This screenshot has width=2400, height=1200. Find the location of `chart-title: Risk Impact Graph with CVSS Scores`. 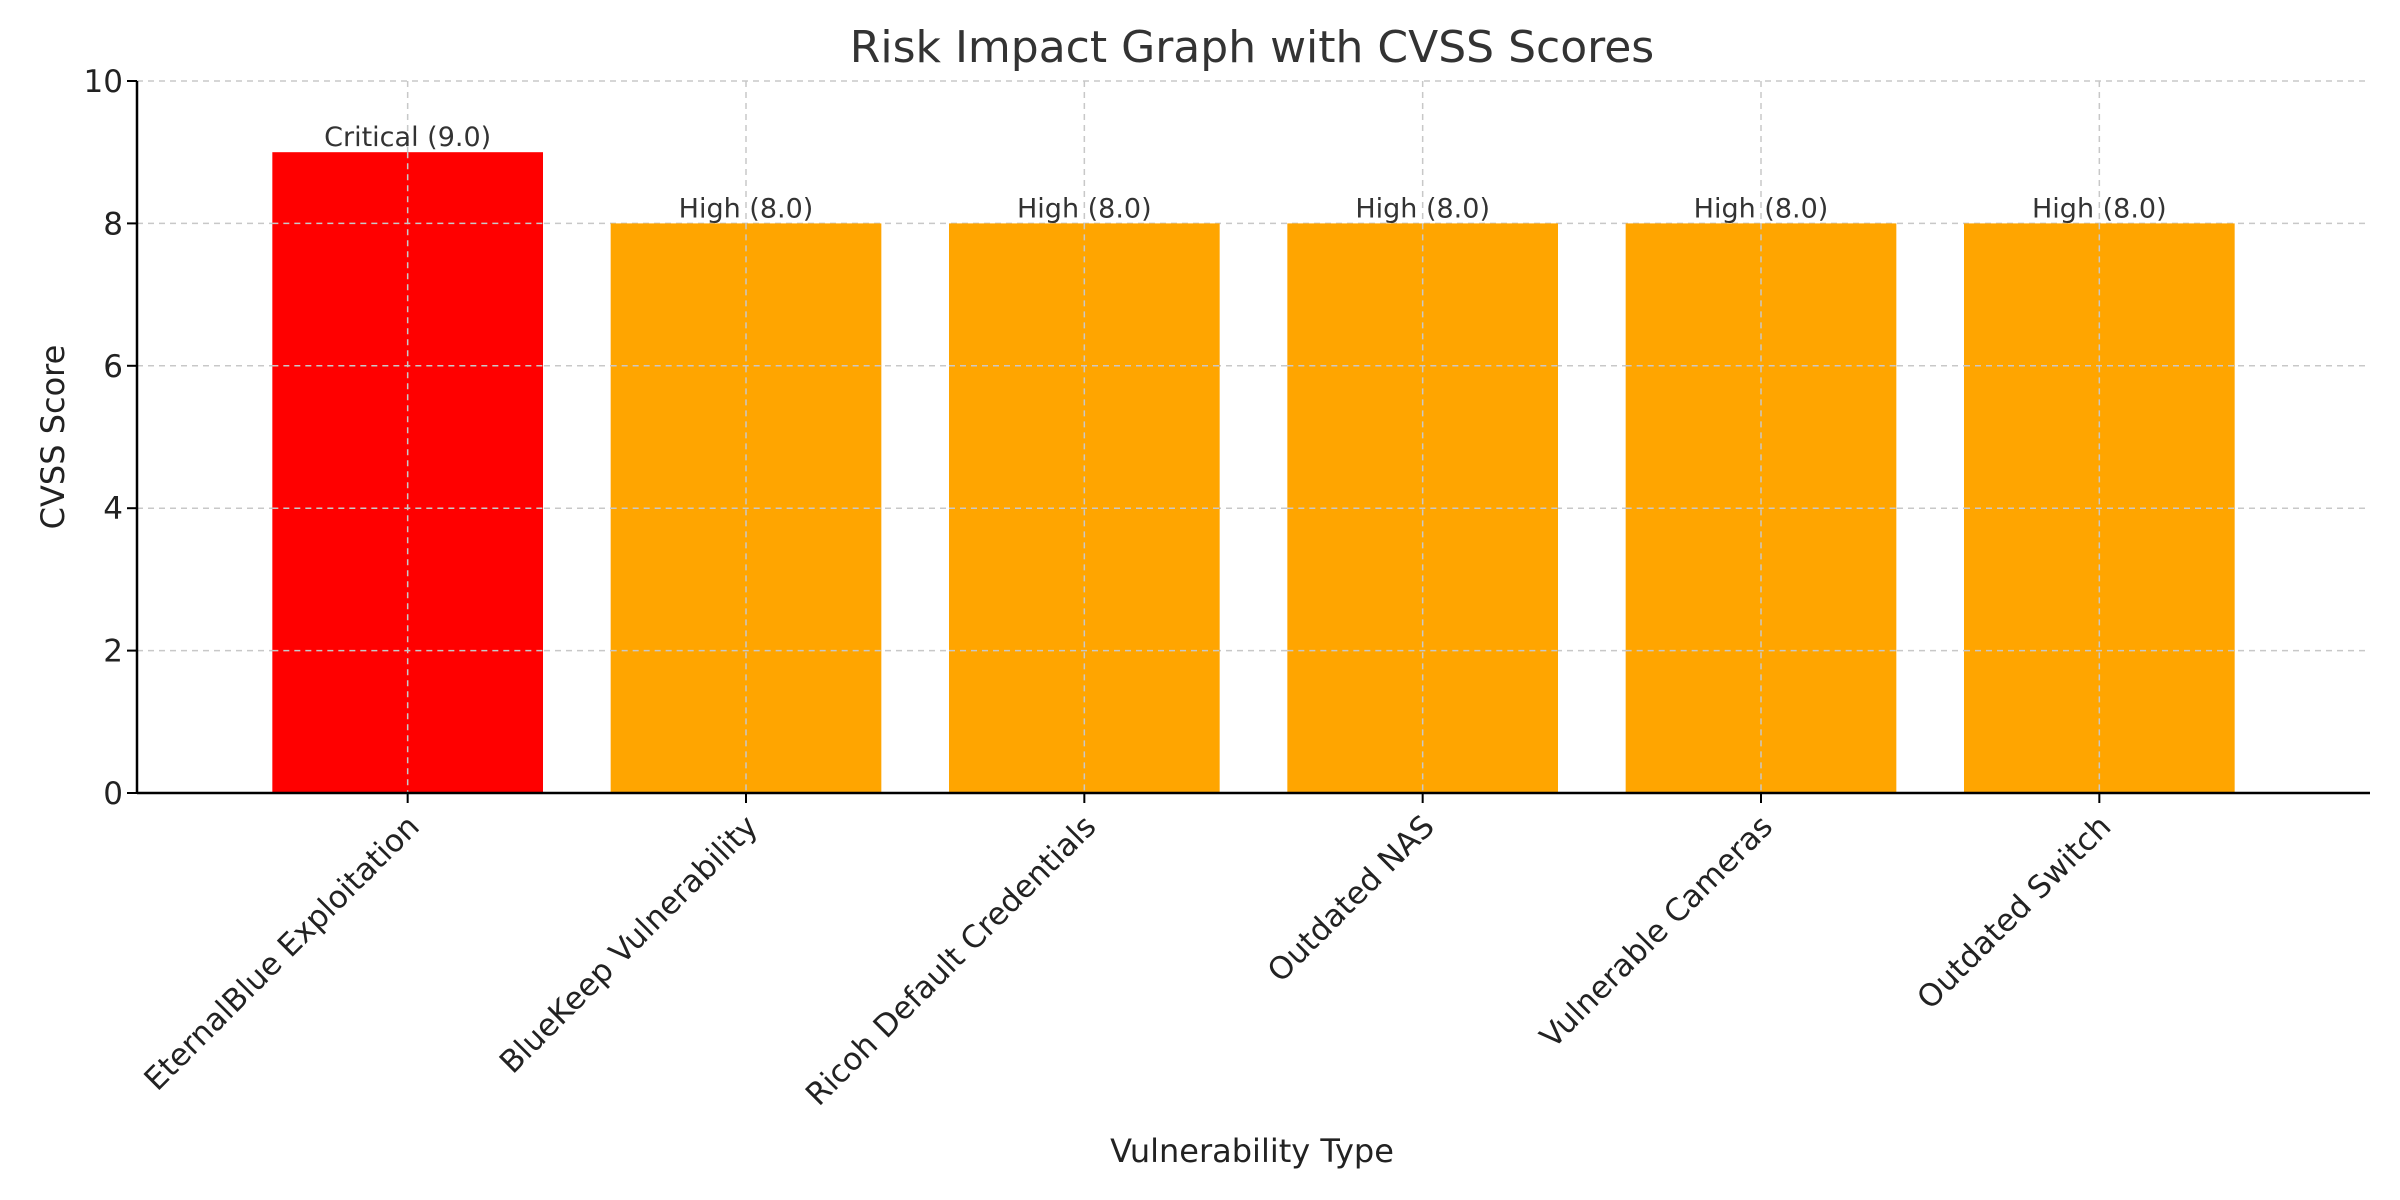

chart-title: Risk Impact Graph with CVSS Scores is located at coordinates (1252, 47).